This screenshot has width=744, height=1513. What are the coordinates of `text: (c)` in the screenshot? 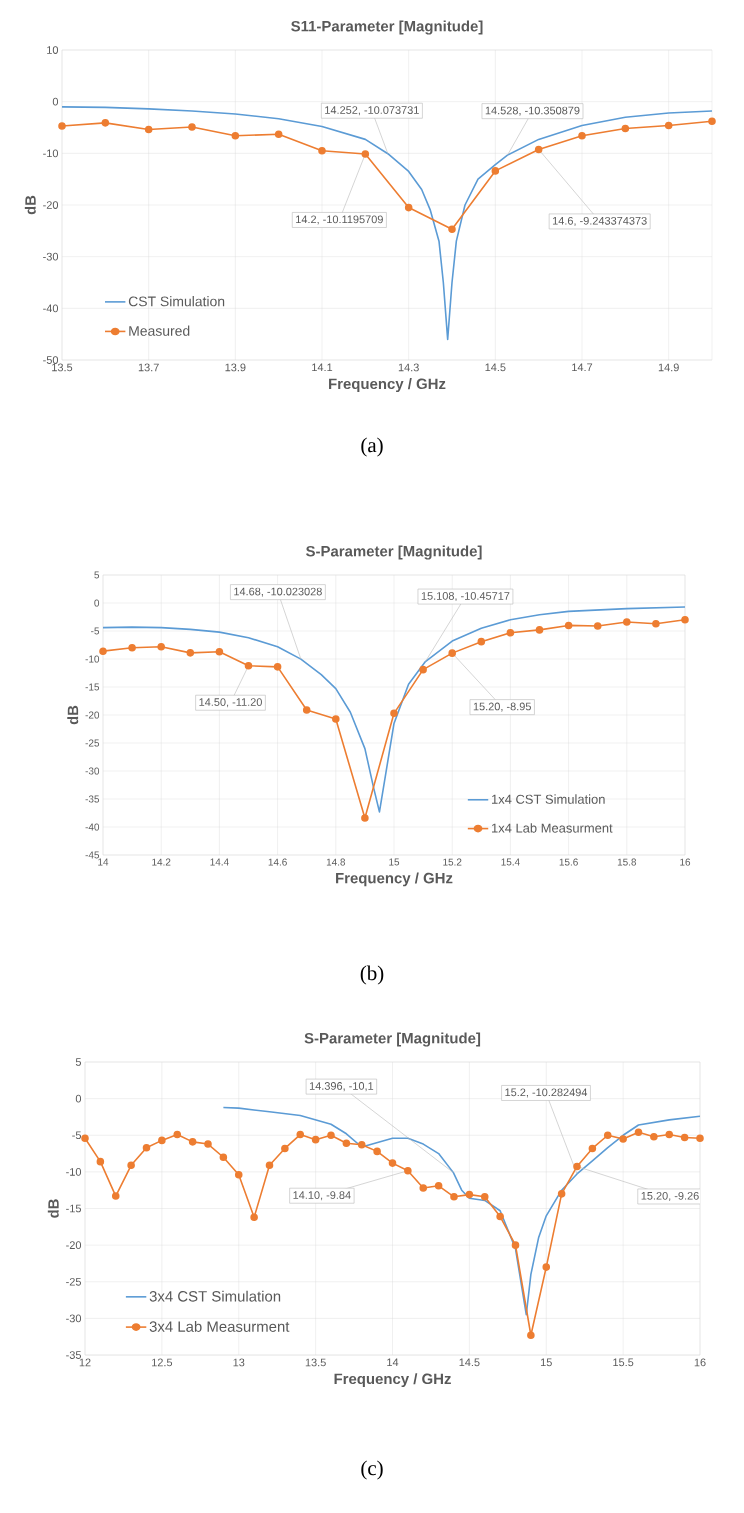 It's located at (372, 1470).